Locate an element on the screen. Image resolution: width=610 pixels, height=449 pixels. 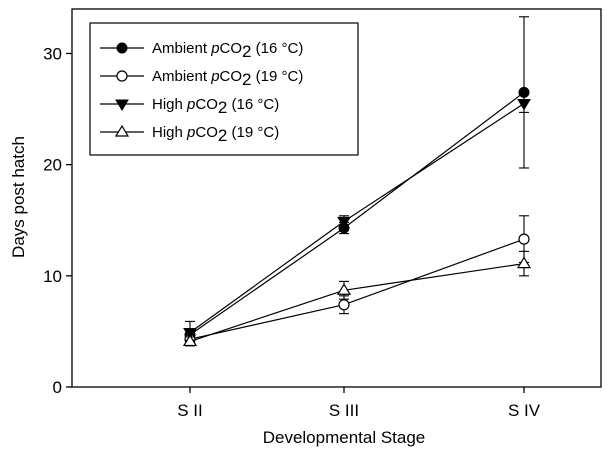
y-tick-label-1: 10 is located at coordinates (52, 276).